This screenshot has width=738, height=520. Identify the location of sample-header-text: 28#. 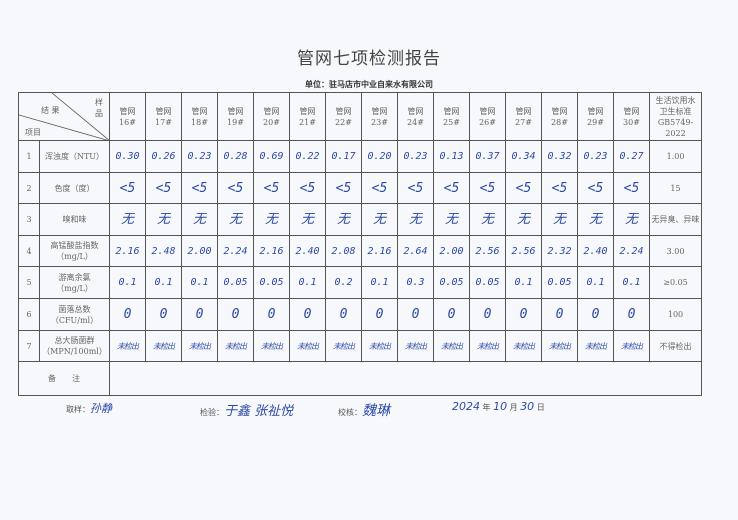
(559, 122).